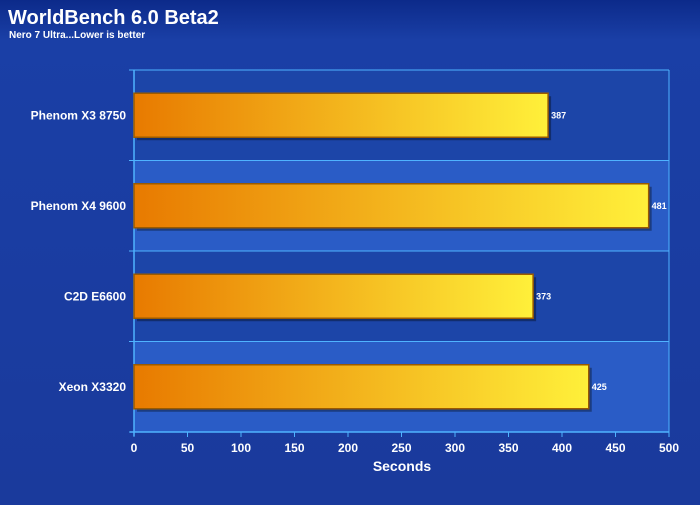  What do you see at coordinates (669, 448) in the screenshot?
I see `x-tick-label: 500` at bounding box center [669, 448].